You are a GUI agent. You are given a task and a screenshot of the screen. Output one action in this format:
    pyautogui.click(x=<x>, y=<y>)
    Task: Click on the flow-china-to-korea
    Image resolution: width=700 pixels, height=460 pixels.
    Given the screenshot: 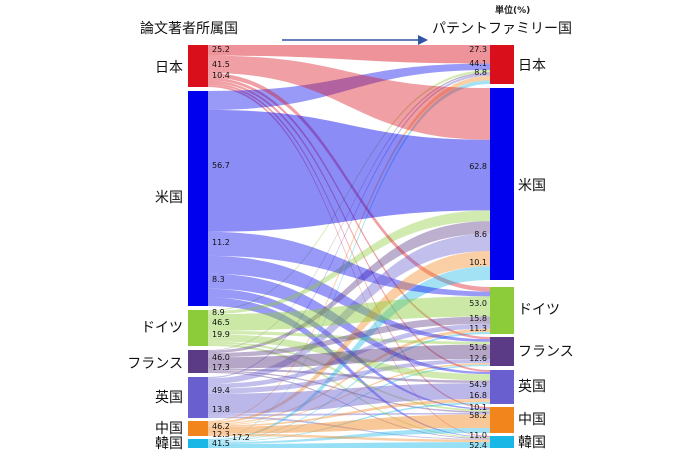 What is the action you would take?
    pyautogui.click(x=349, y=438)
    